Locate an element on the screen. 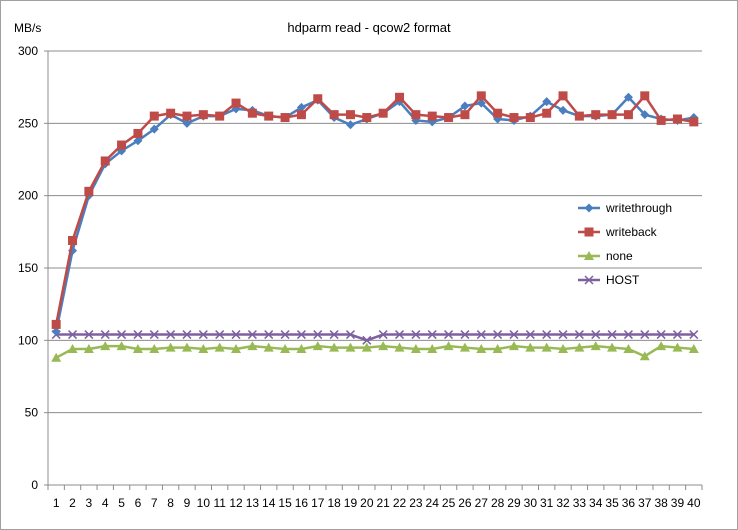  legend-item-host: HOST is located at coordinates (609, 280).